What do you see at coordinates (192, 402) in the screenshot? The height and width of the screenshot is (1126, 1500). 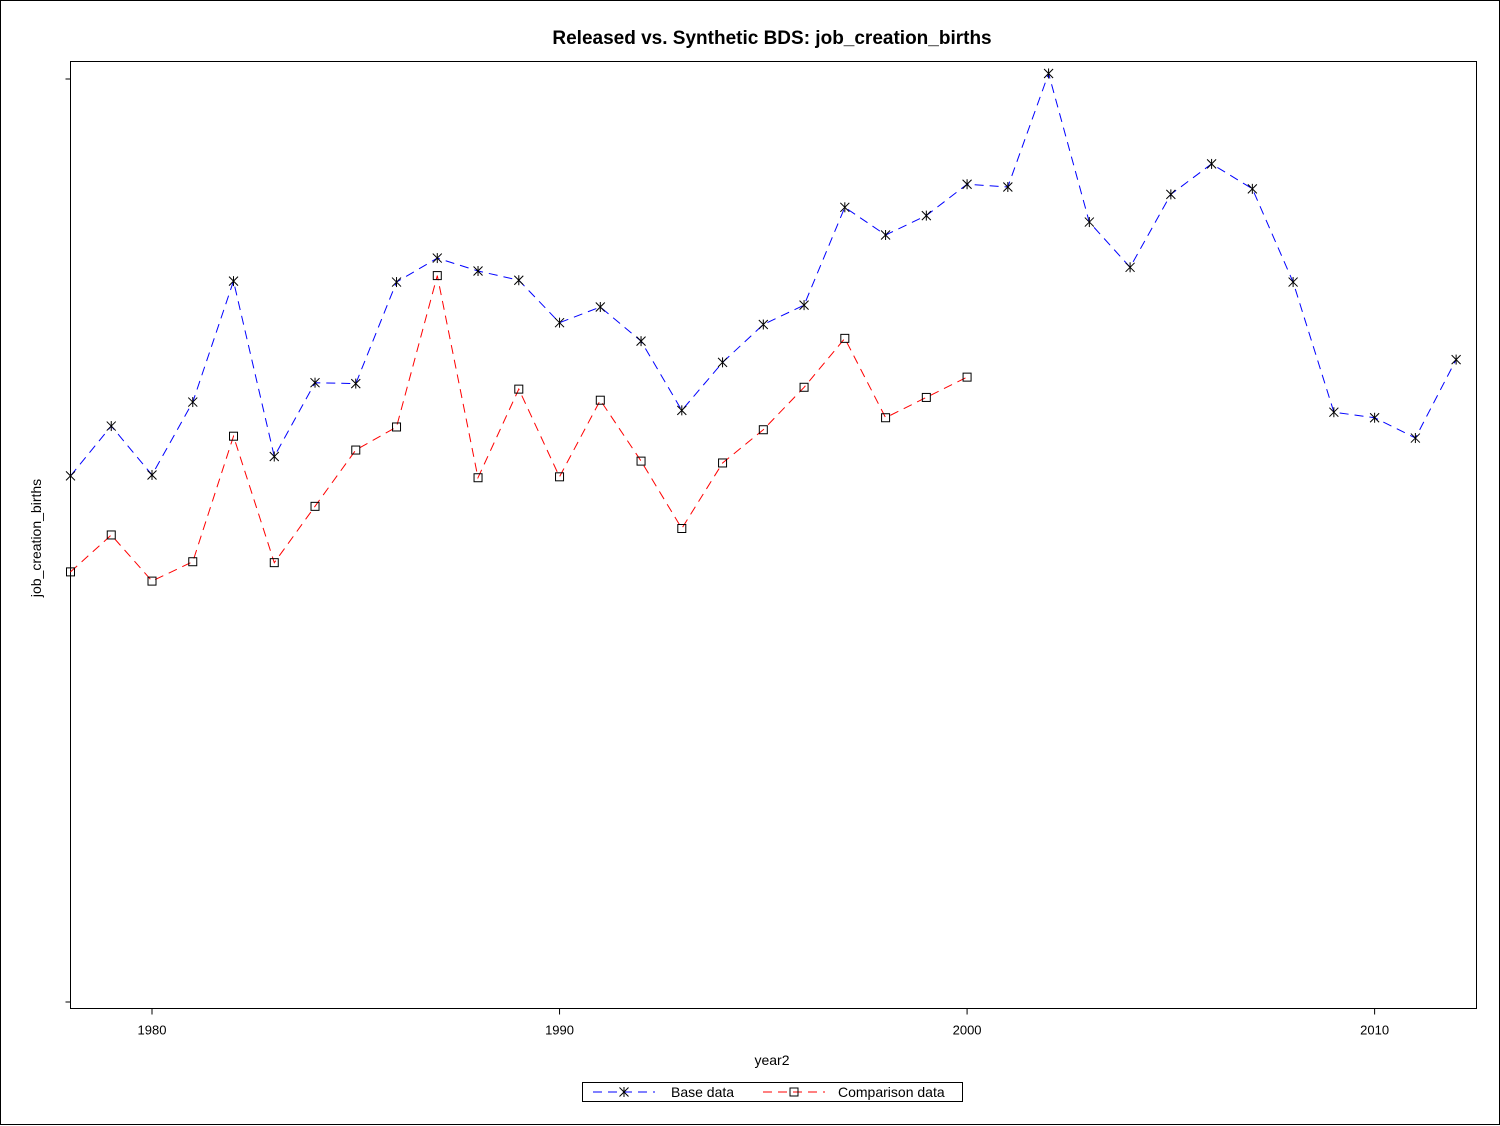 I see `data-point-base-data-1981` at bounding box center [192, 402].